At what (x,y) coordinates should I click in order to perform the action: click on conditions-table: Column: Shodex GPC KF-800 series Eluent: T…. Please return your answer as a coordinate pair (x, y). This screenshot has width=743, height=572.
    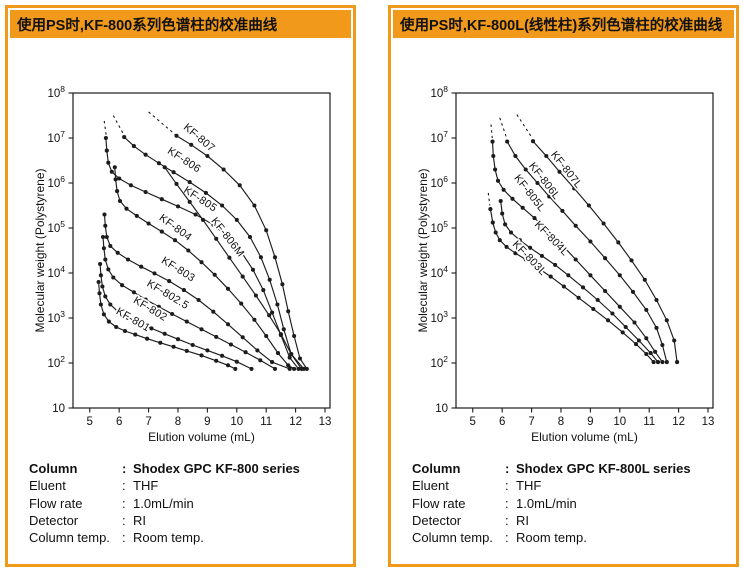
    Looking at the image, I should click on (164, 503).